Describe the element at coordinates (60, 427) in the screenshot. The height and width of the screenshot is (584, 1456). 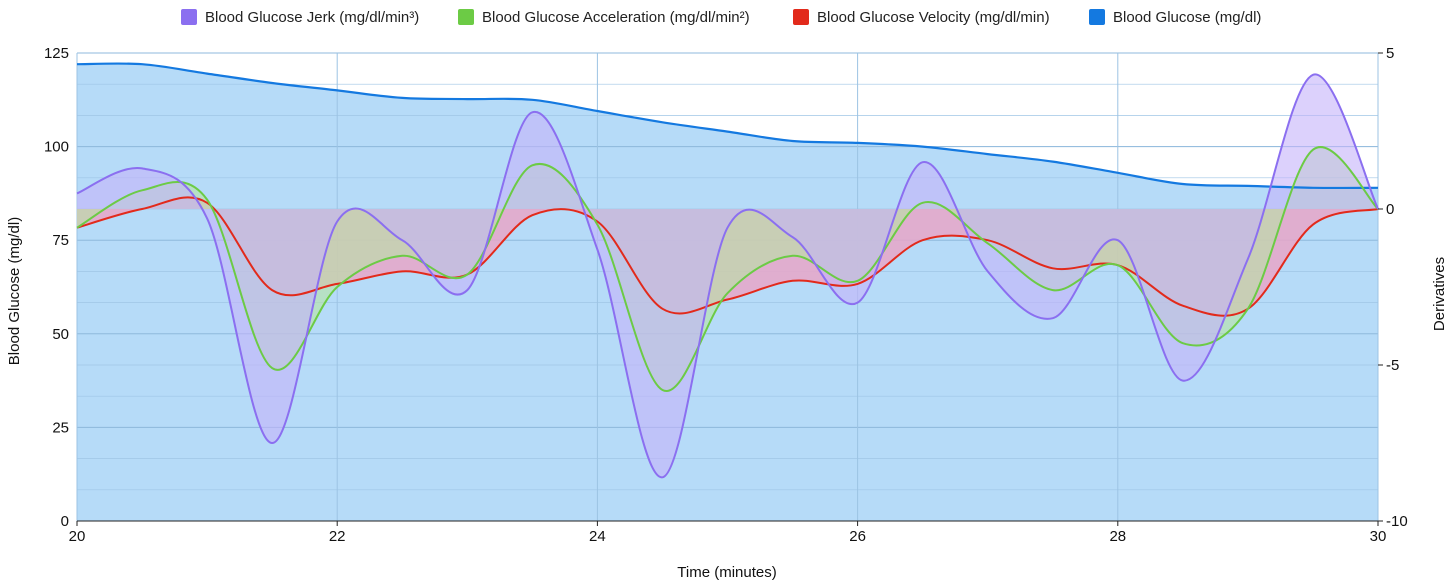
I see `y-tick-label: 25` at that location.